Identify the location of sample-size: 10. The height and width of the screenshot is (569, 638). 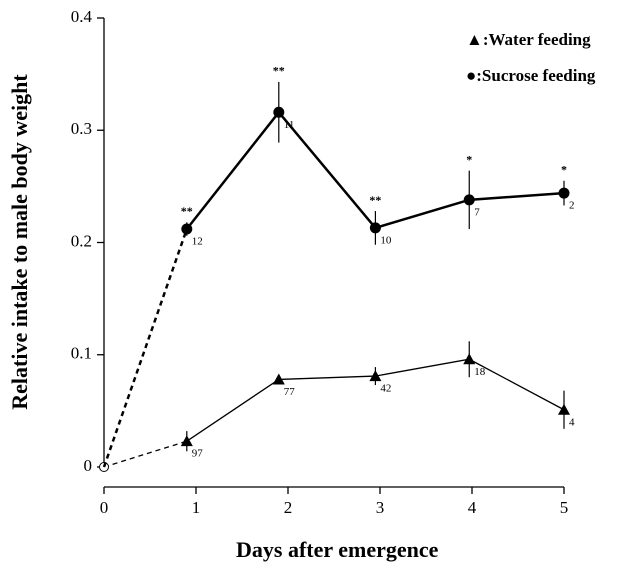
(386, 240).